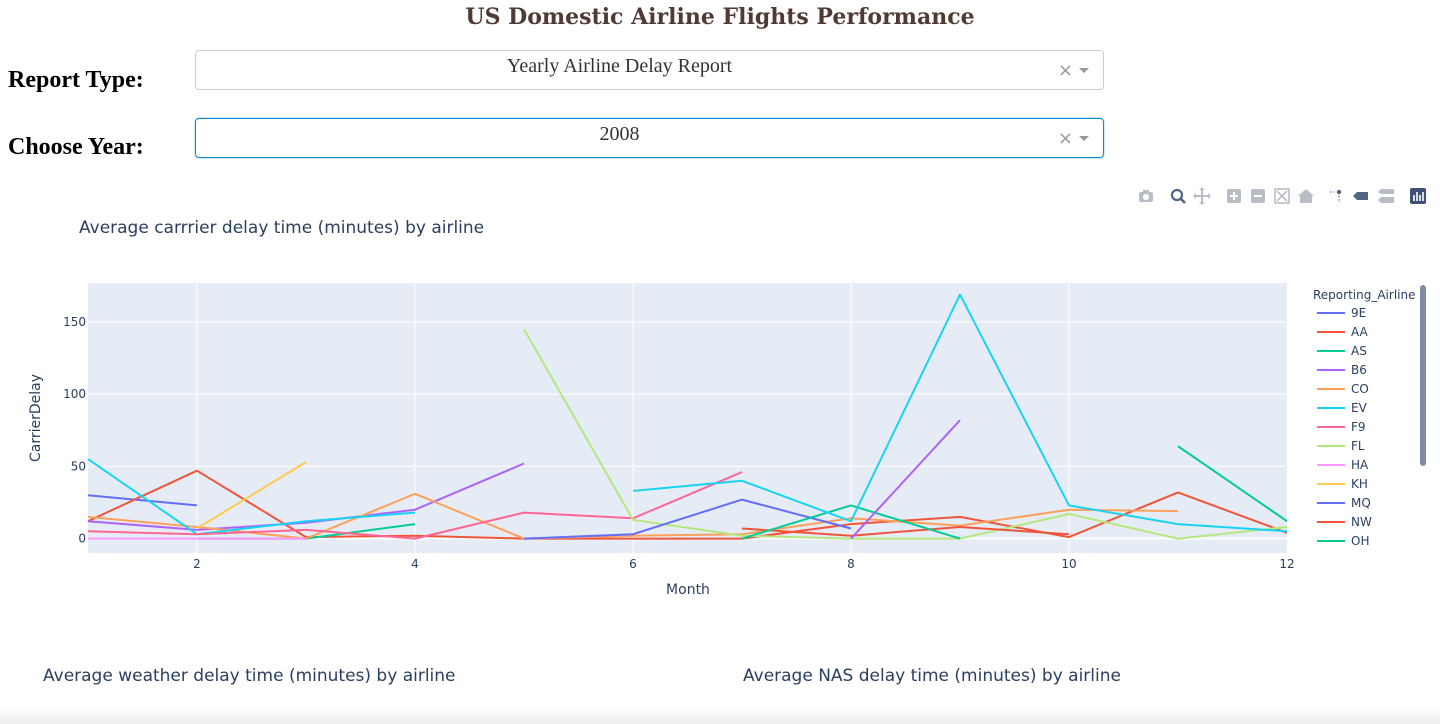  What do you see at coordinates (1343, 465) in the screenshot?
I see `legend-item-ha: HA` at bounding box center [1343, 465].